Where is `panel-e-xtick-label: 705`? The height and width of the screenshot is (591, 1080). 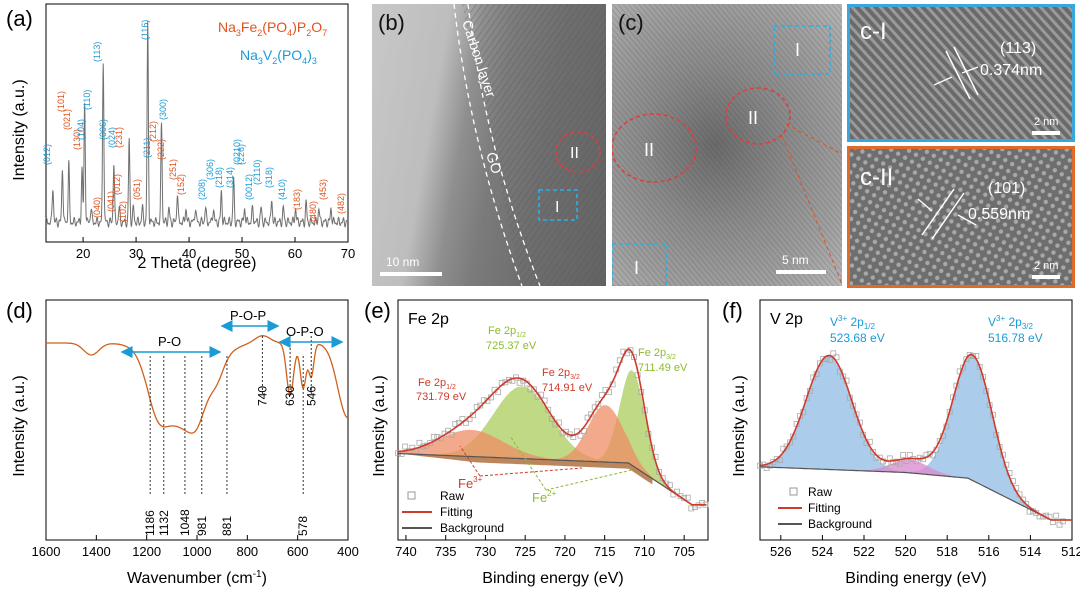
panel-e-xtick-label: 705 is located at coordinates (684, 551).